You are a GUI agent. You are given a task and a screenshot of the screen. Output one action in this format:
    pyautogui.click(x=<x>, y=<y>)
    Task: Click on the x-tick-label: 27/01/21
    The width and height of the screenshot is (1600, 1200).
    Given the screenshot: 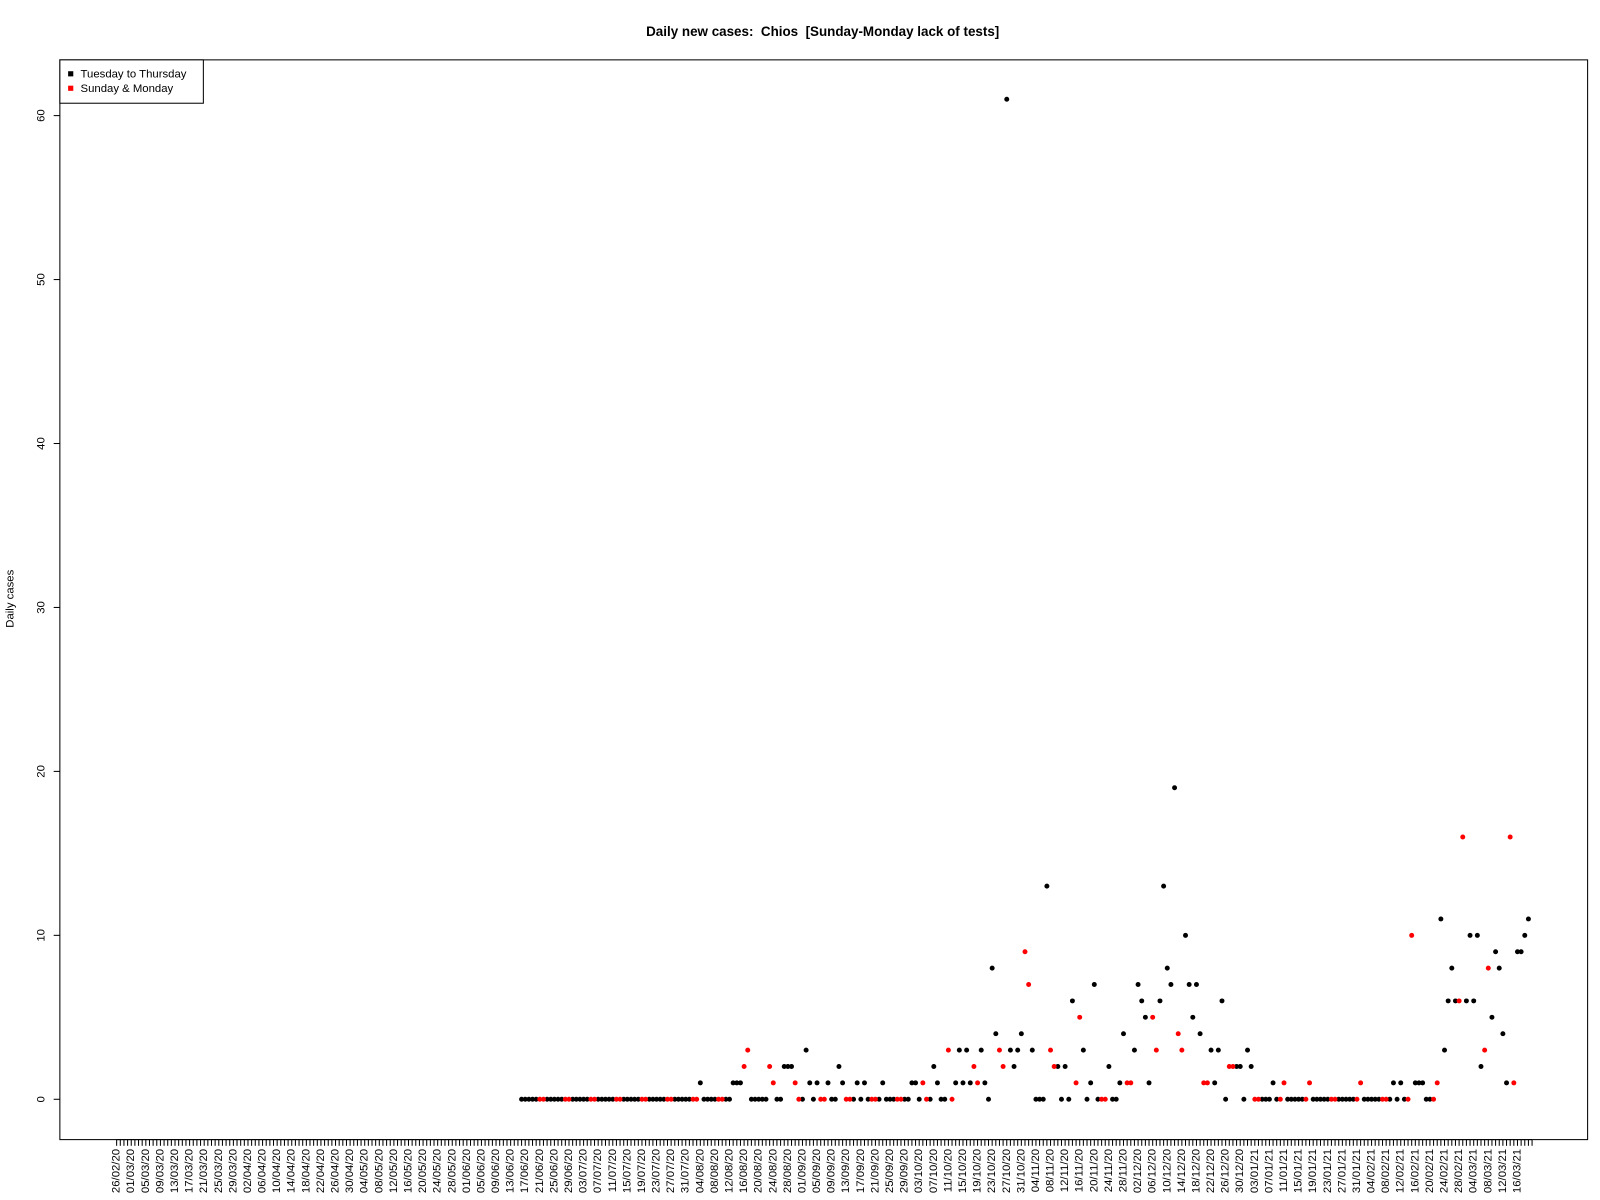 What is the action you would take?
    pyautogui.click(x=1342, y=1171)
    